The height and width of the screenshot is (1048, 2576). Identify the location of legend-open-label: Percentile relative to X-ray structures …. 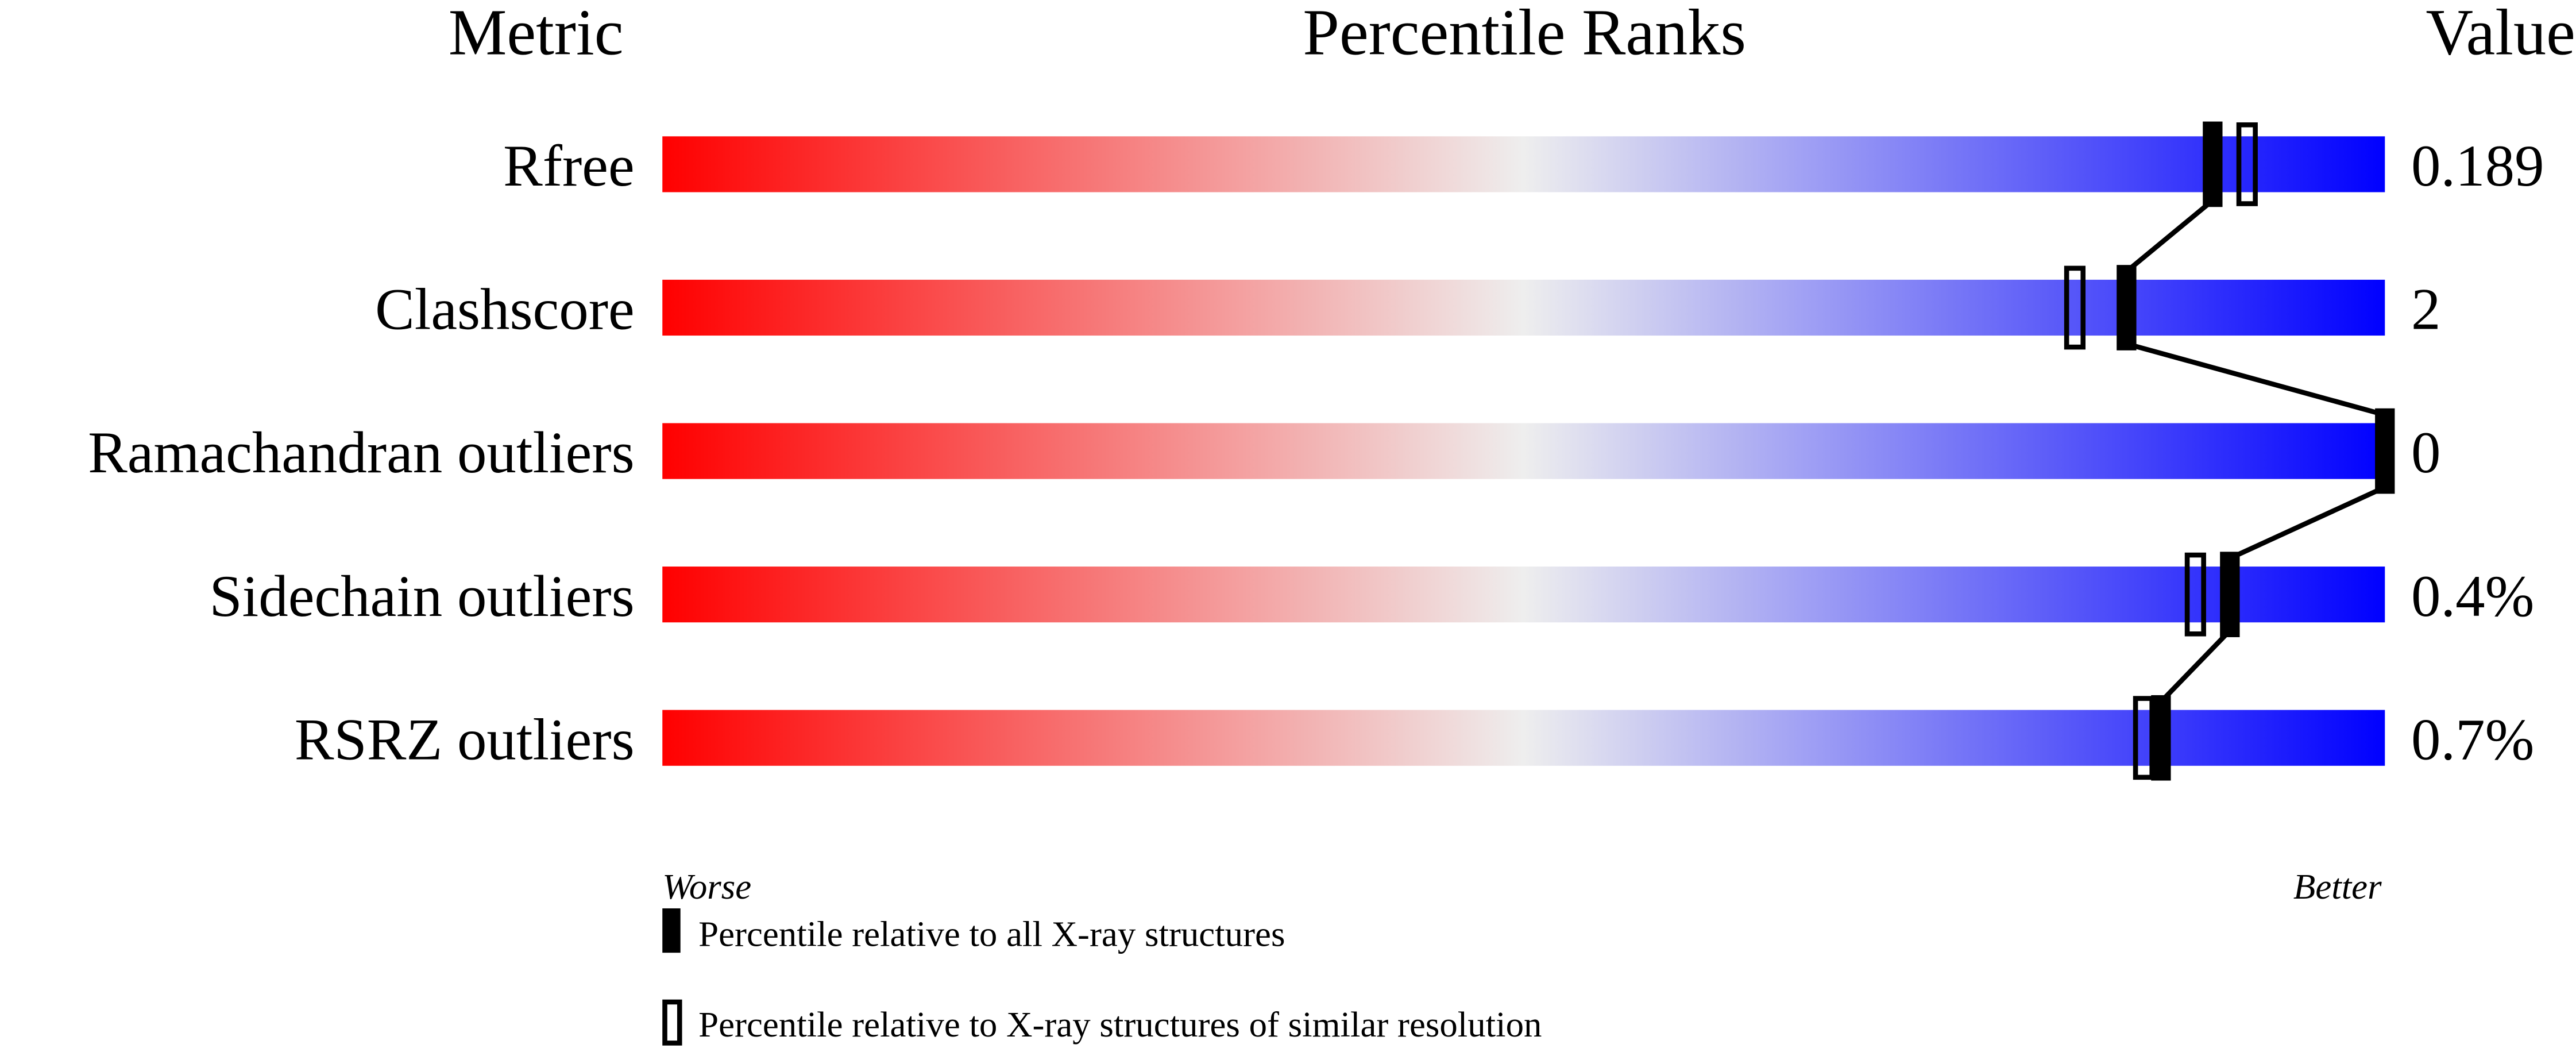
(1120, 1024).